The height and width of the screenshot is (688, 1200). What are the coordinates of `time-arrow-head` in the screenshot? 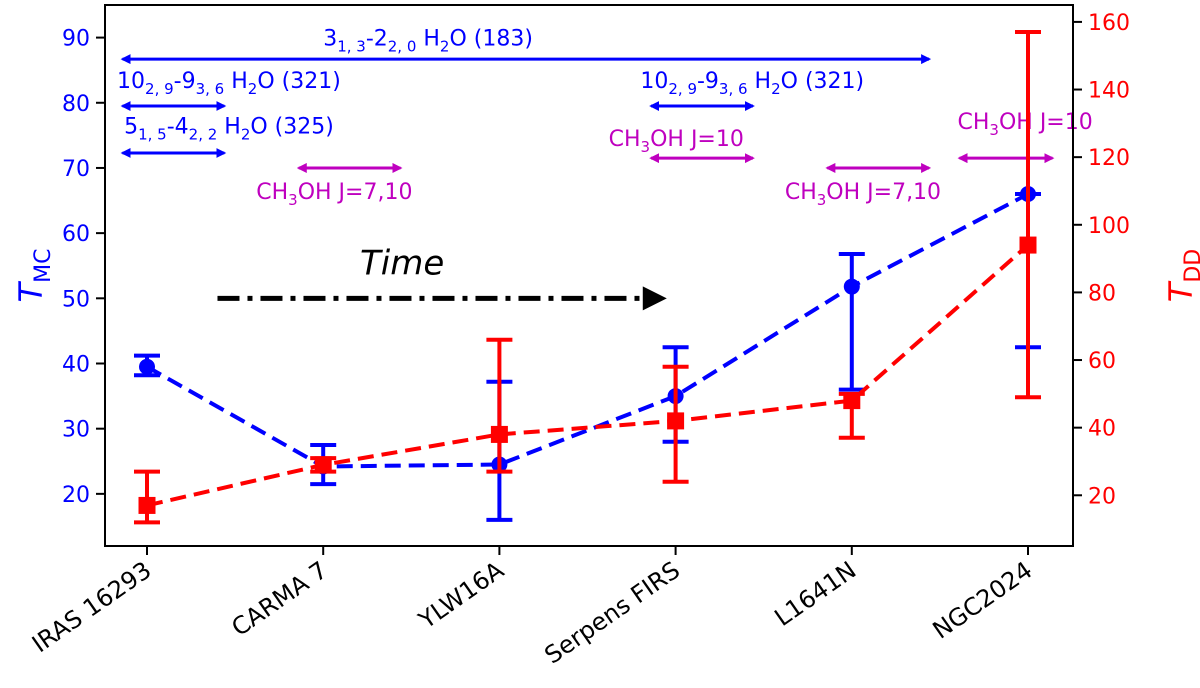 It's located at (654, 298).